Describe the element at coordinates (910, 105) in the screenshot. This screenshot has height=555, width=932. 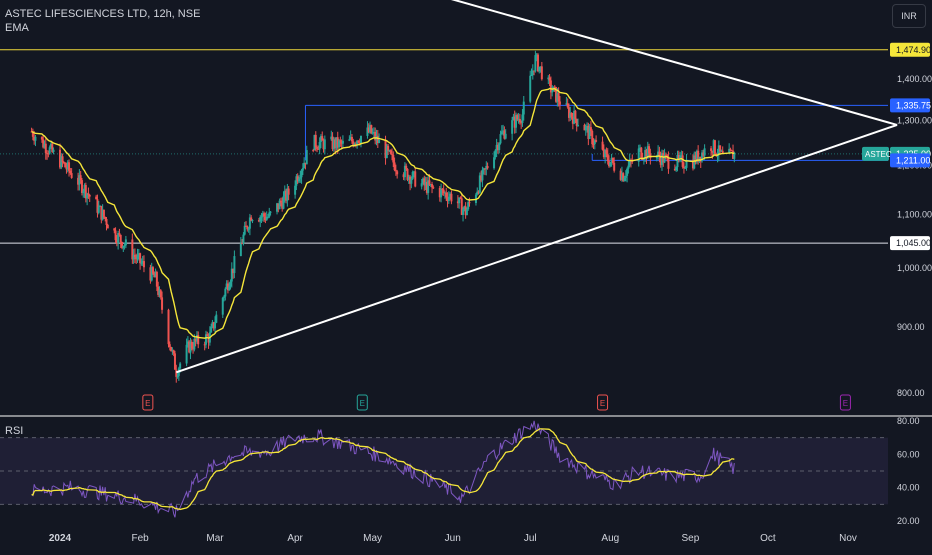
I see `price-tag: 1,335.75` at that location.